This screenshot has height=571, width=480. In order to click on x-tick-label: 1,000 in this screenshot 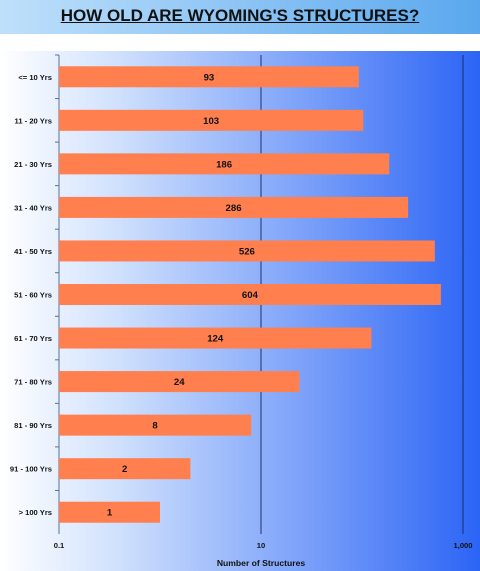, I will do `click(462, 545)`.